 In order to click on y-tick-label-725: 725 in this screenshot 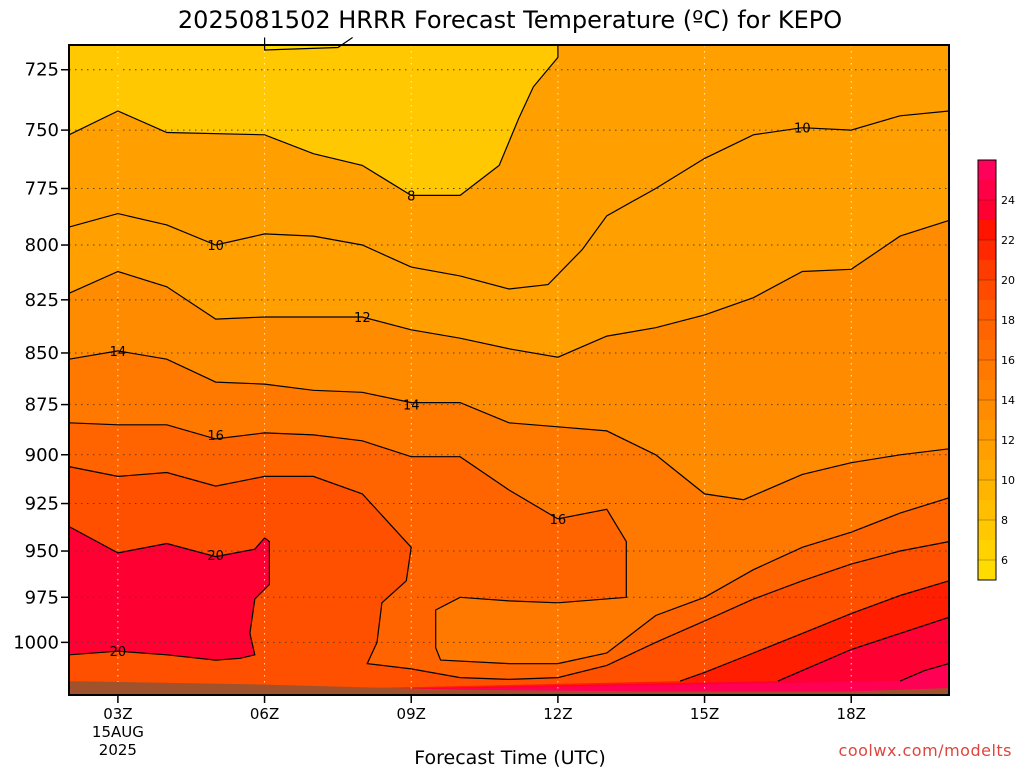, I will do `click(42, 70)`.